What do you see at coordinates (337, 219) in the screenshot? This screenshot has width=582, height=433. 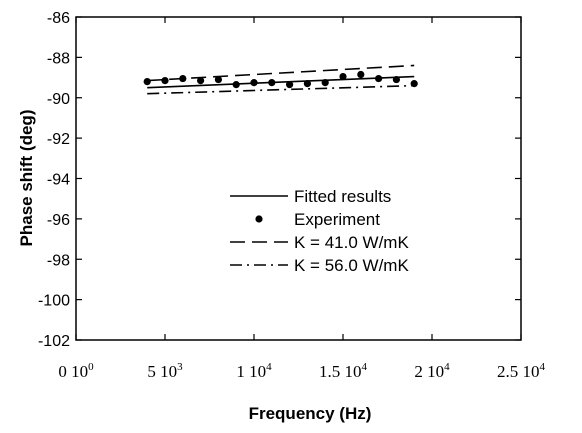 I see `legend-label: Experiment` at bounding box center [337, 219].